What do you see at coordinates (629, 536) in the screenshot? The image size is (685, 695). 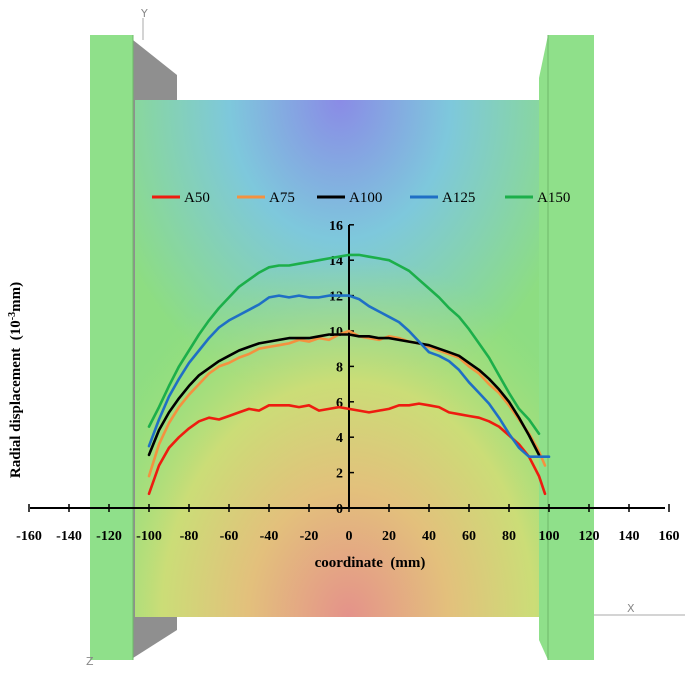 I see `x-tick-label: 140` at bounding box center [629, 536].